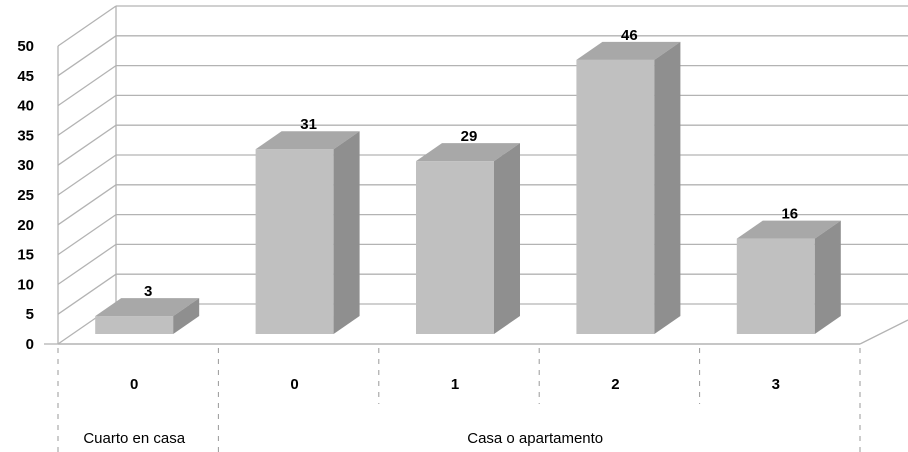 This screenshot has height=452, width=908. Describe the element at coordinates (615, 384) in the screenshot. I see `x-tick-label: 2` at that location.